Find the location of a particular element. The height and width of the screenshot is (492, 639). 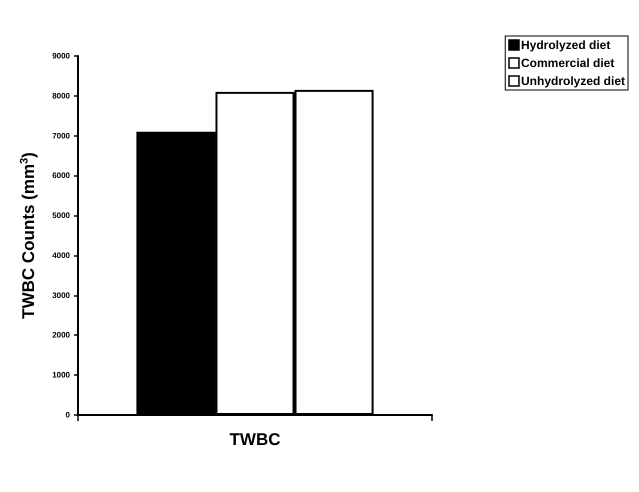

y-tick-label: 6000 is located at coordinates (61, 175).